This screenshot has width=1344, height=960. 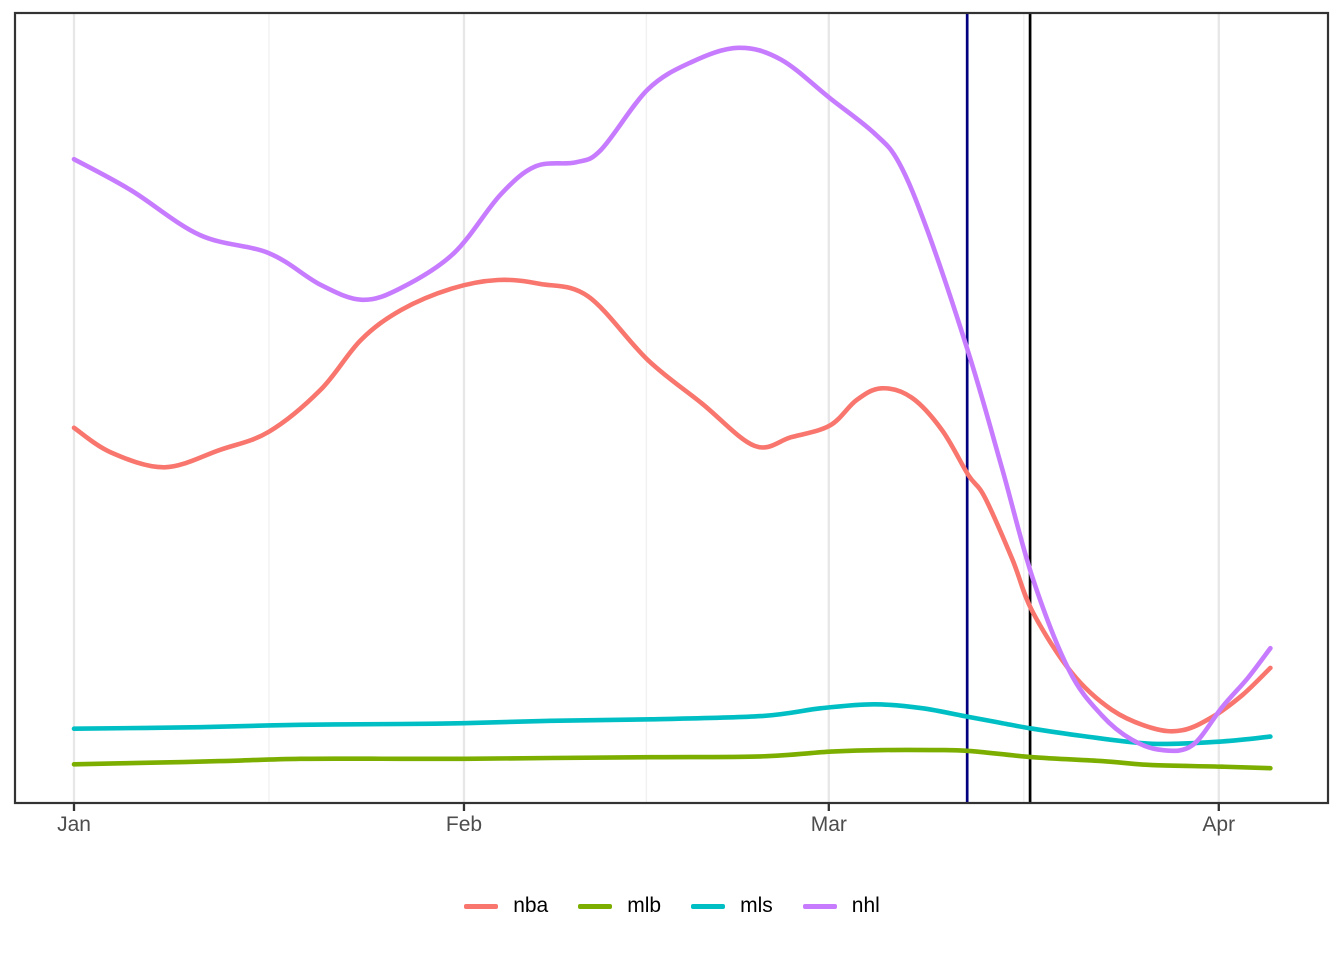 What do you see at coordinates (464, 824) in the screenshot?
I see `x-axis-label-feb: Feb` at bounding box center [464, 824].